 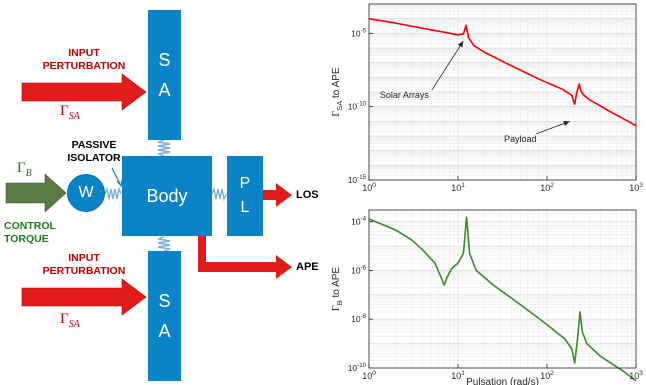 What do you see at coordinates (307, 195) in the screenshot?
I see `los-label: LOS` at bounding box center [307, 195].